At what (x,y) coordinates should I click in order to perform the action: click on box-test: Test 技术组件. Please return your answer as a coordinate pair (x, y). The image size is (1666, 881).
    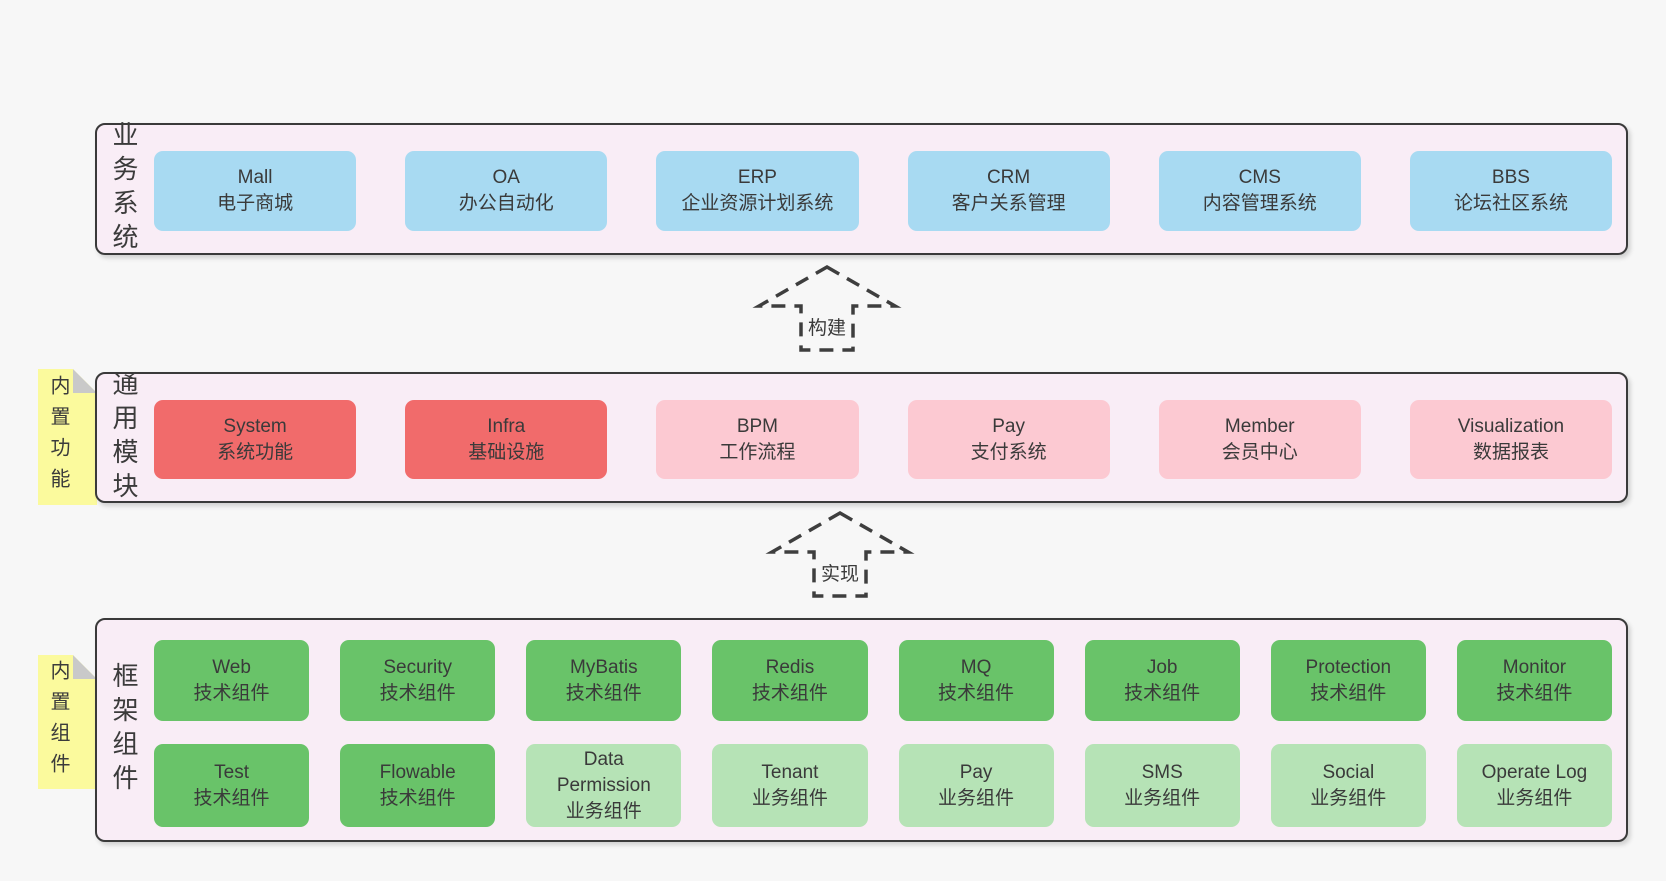
    Looking at the image, I should click on (232, 785).